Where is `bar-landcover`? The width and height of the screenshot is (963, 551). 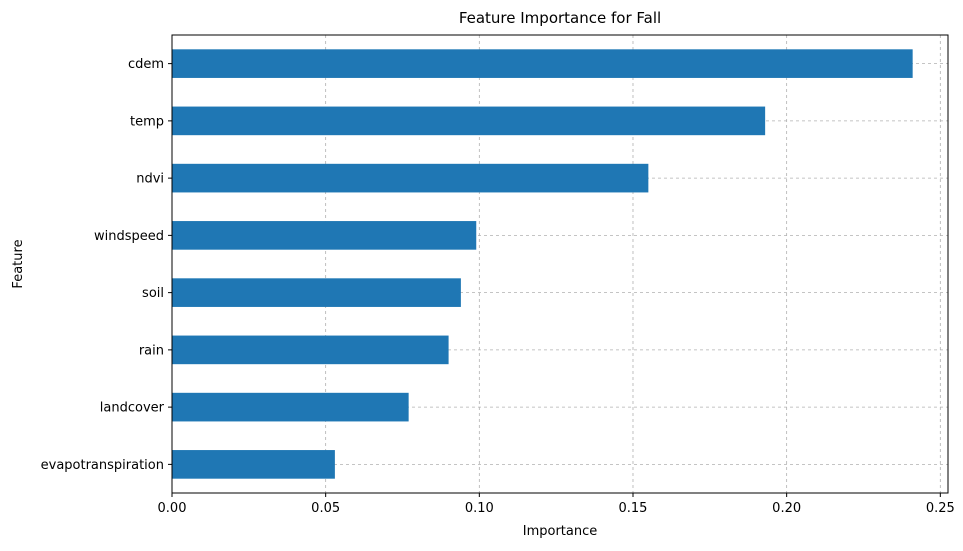
bar-landcover is located at coordinates (290, 407).